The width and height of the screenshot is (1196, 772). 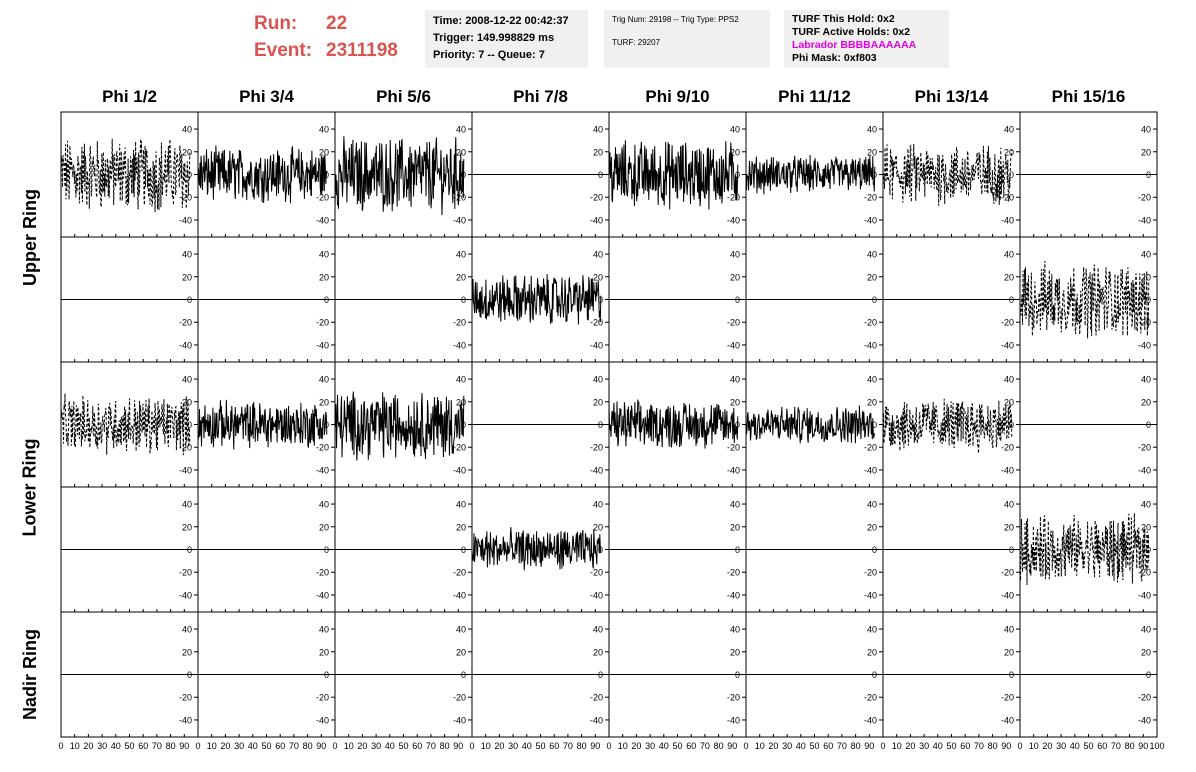 I want to click on trig-num-type: Trig Num: 29198 -- Trig Type: PPS2, so click(x=675, y=19).